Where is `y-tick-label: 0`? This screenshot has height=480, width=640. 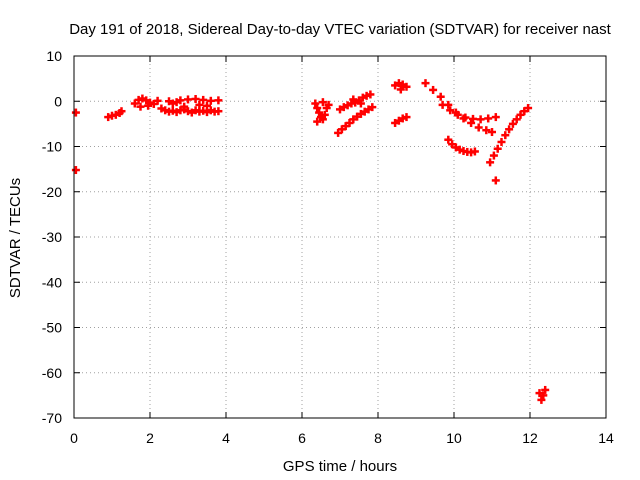
y-tick-label: 0 is located at coordinates (58, 101).